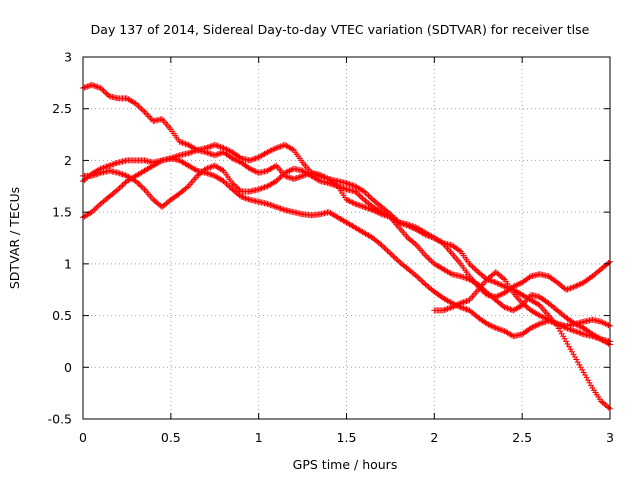 Image resolution: width=640 pixels, height=480 pixels. What do you see at coordinates (68, 160) in the screenshot?
I see `y-tick-label: 2` at bounding box center [68, 160].